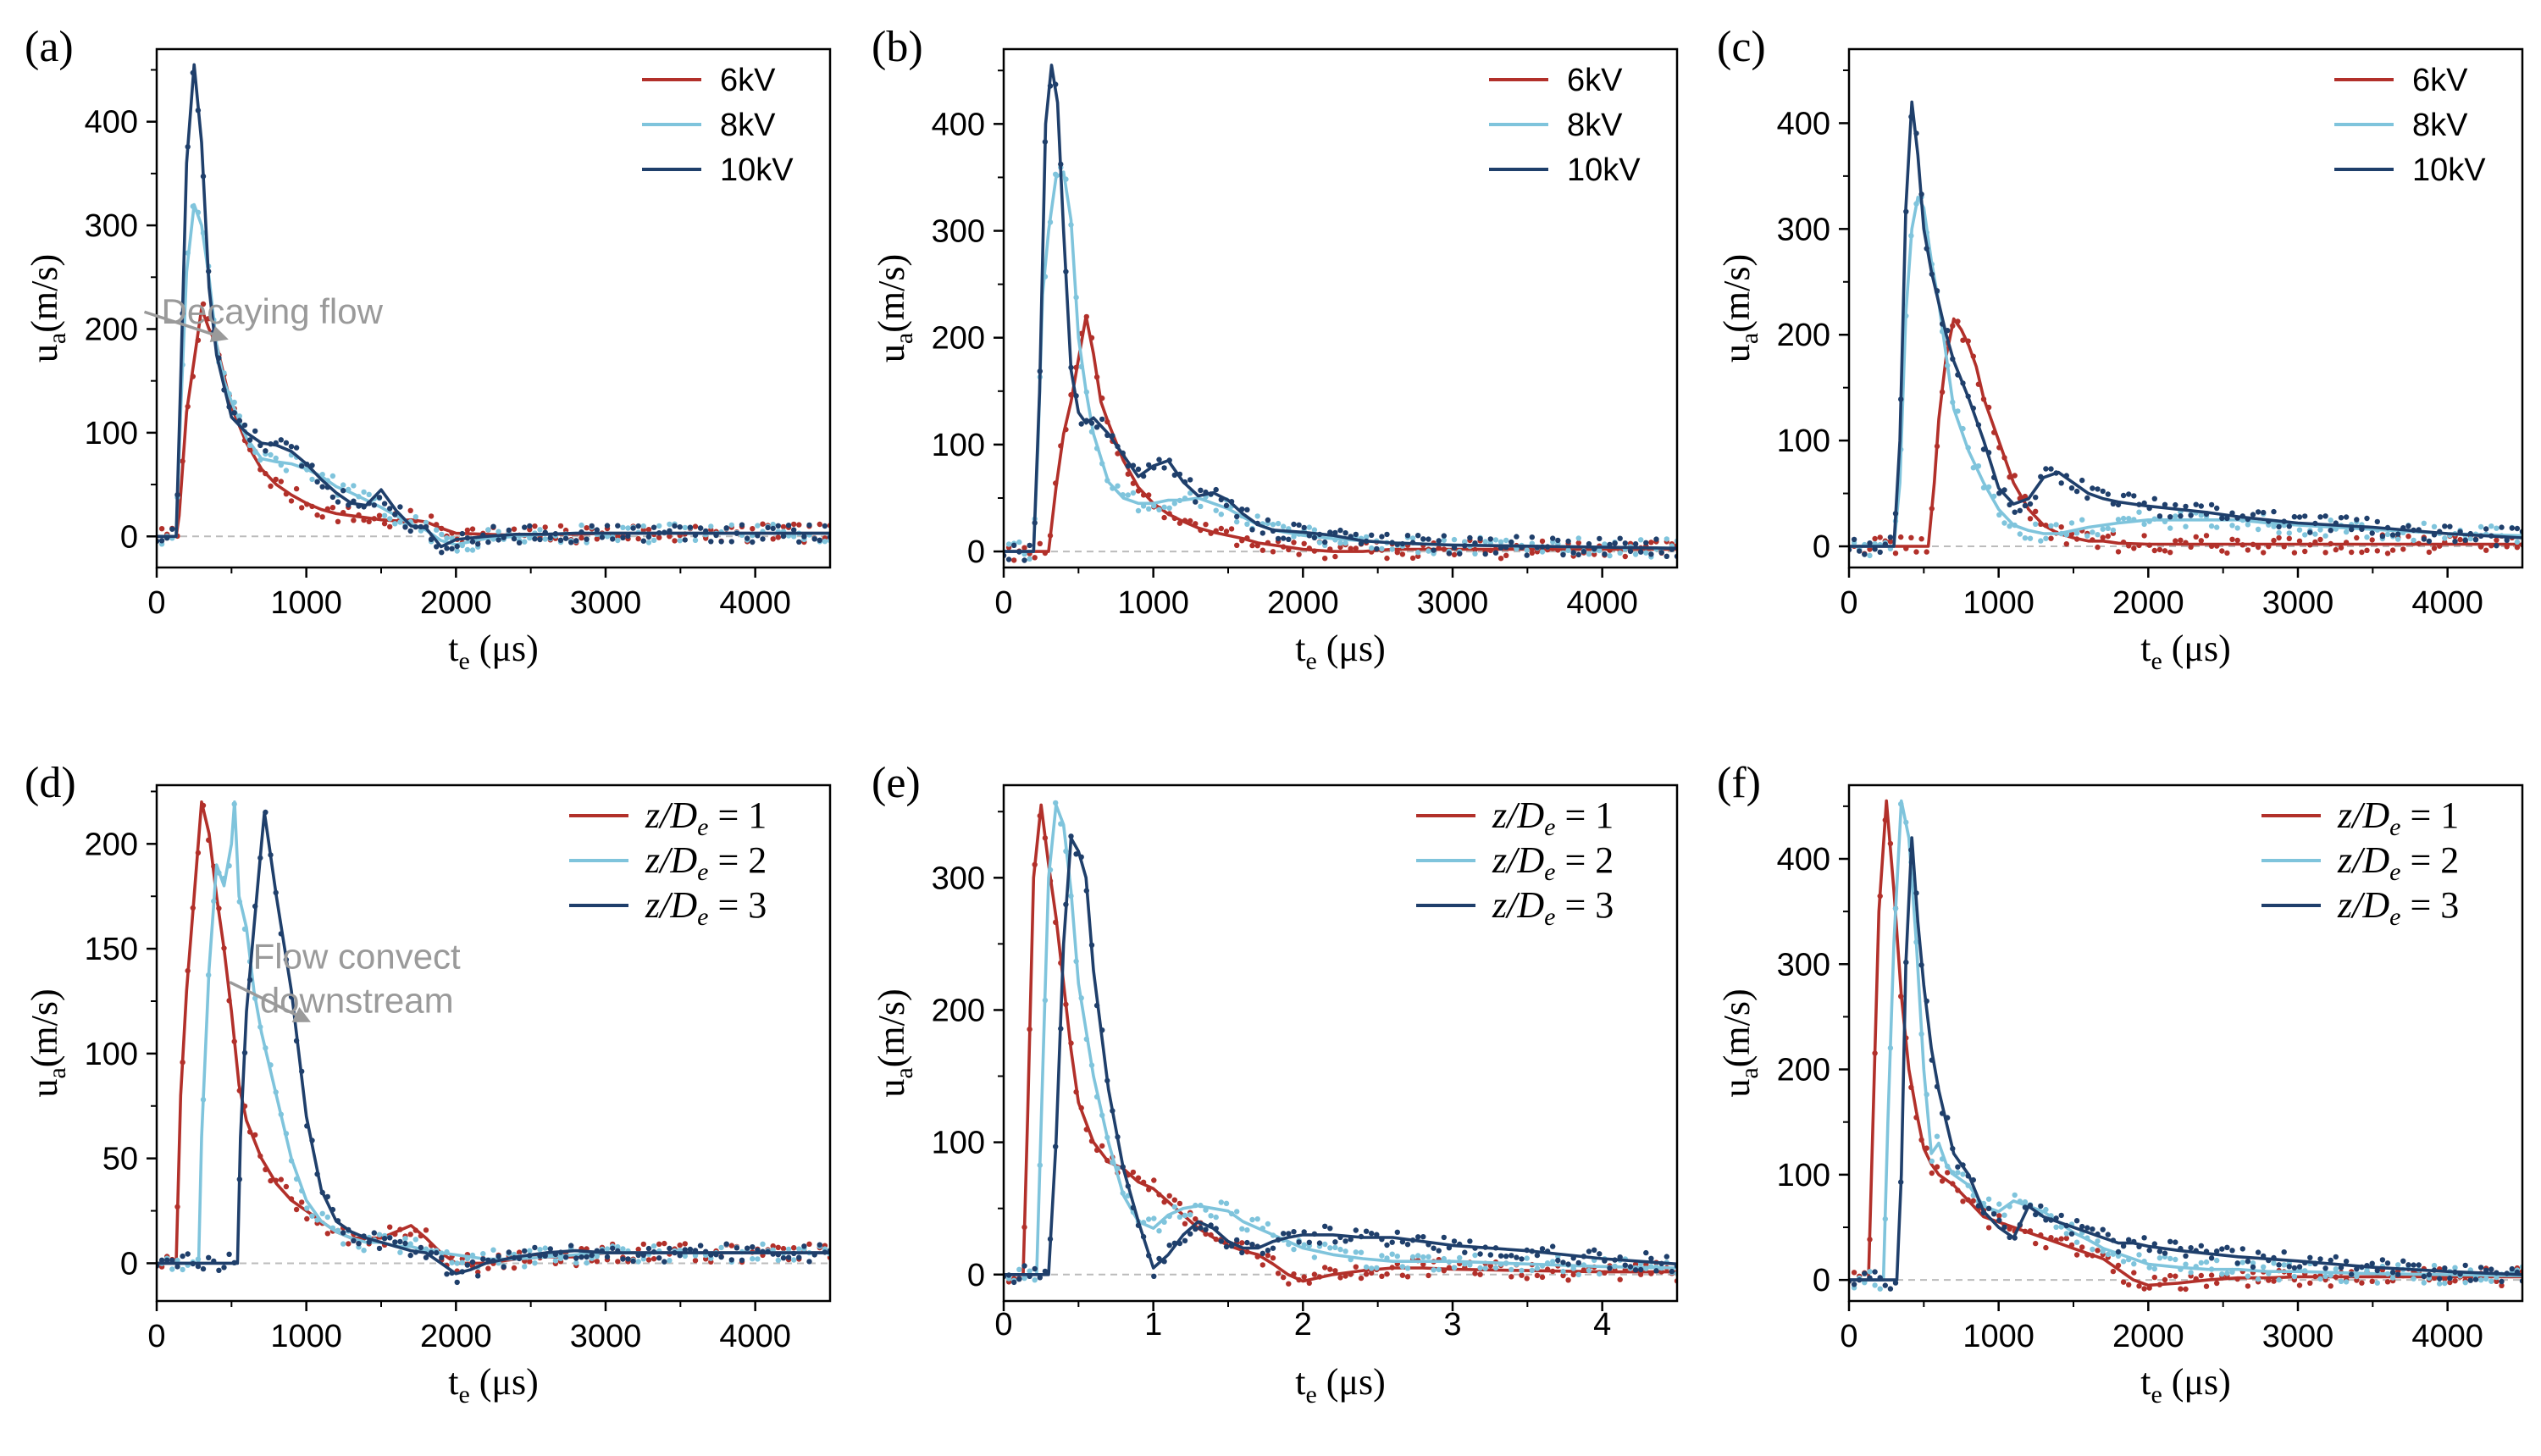 Image resolution: width=2541 pixels, height=1456 pixels. Describe the element at coordinates (2185, 1059) in the screenshot. I see `series-line` at that location.